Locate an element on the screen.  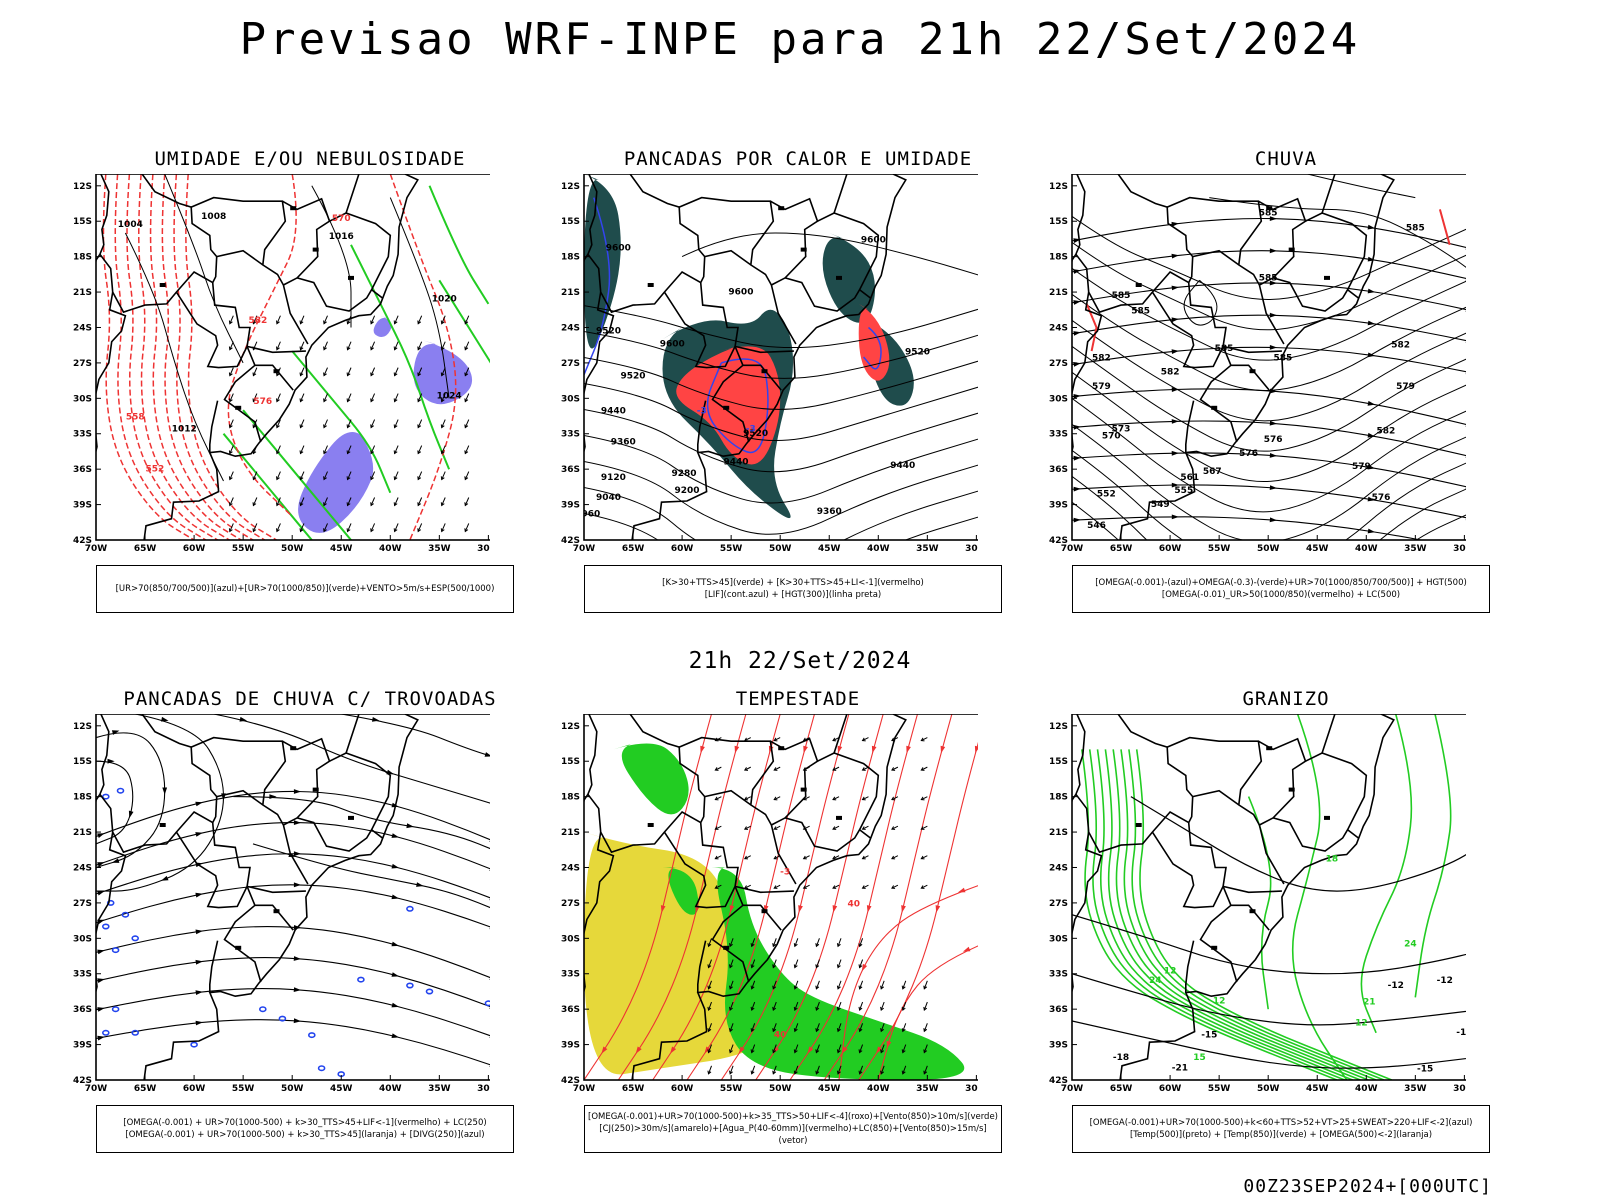
contour-label: -12 is located at coordinates (1396, 986).